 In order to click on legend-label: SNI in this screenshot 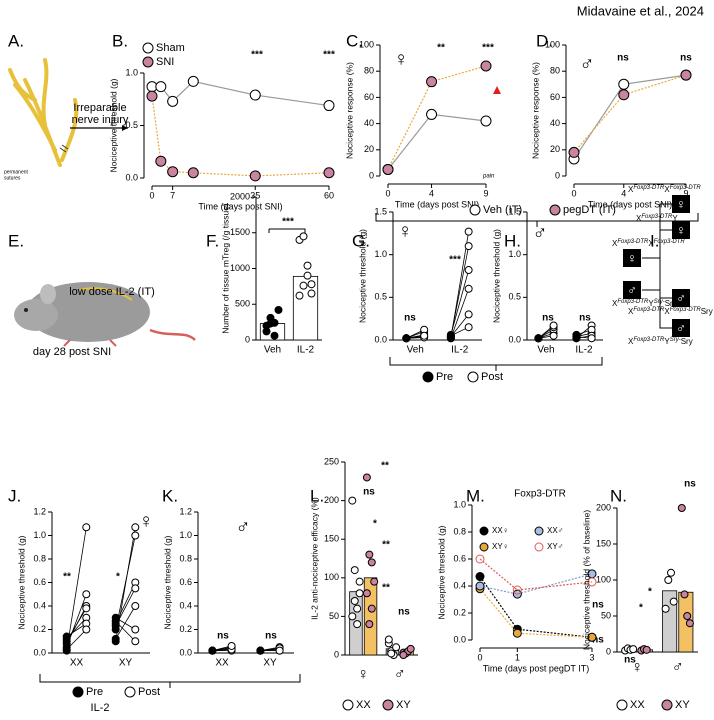, I will do `click(165, 62)`.